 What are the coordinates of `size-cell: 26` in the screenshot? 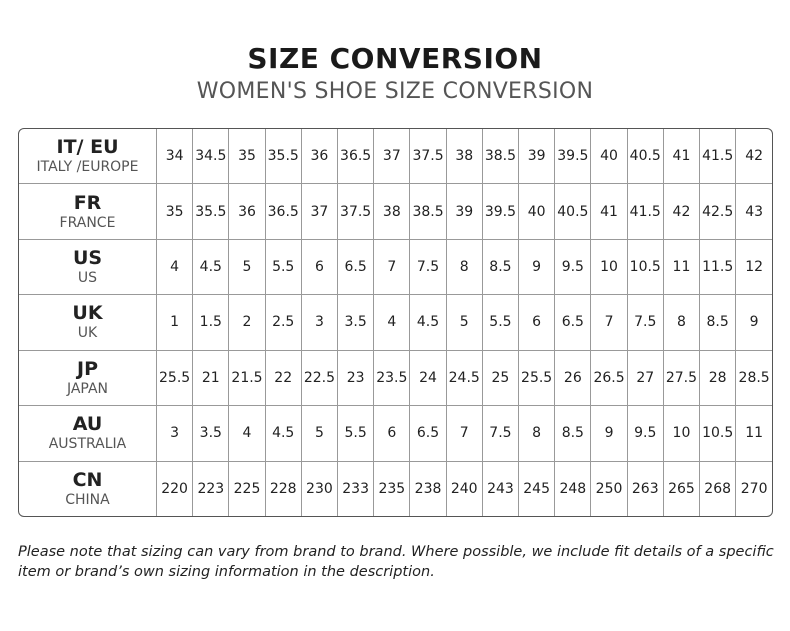 It's located at (573, 378).